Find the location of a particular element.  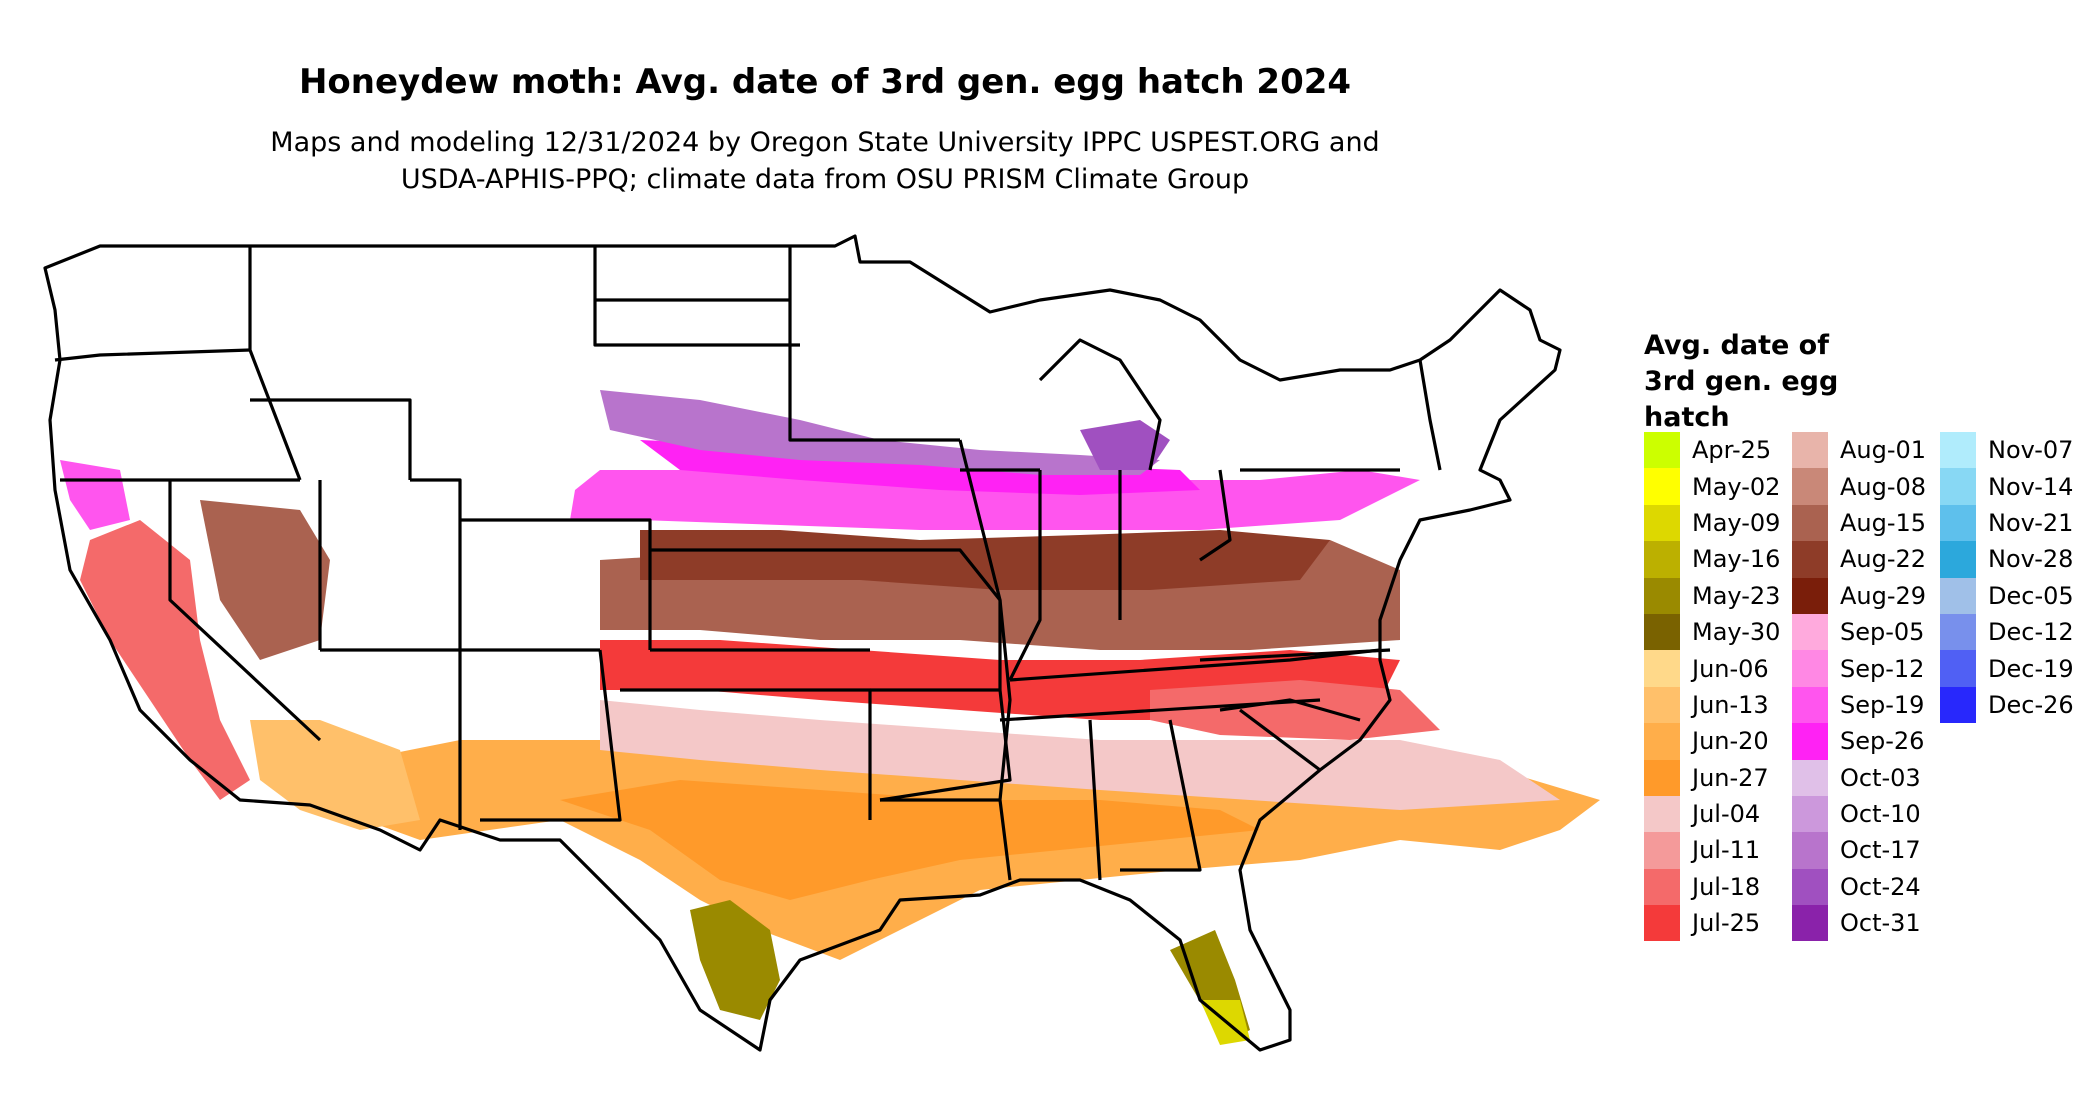

zone-sep-19-west is located at coordinates (95, 495).